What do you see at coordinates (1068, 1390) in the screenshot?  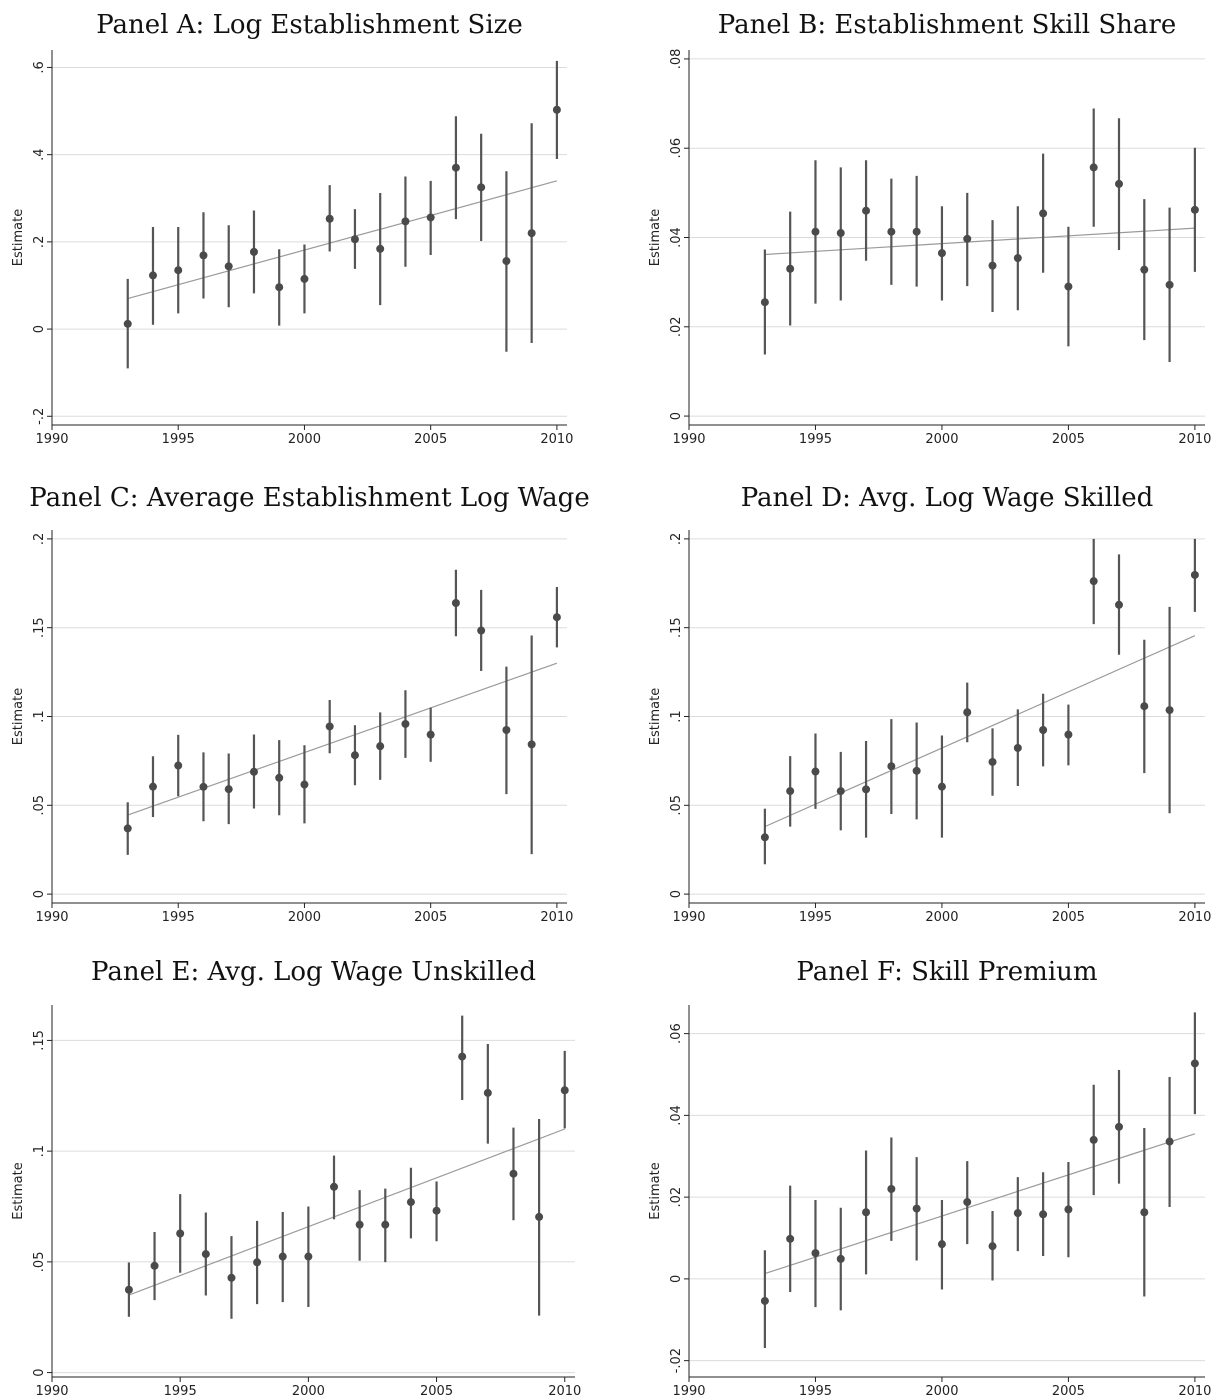 I see `panel-f-x-tick-label: 2005` at bounding box center [1068, 1390].